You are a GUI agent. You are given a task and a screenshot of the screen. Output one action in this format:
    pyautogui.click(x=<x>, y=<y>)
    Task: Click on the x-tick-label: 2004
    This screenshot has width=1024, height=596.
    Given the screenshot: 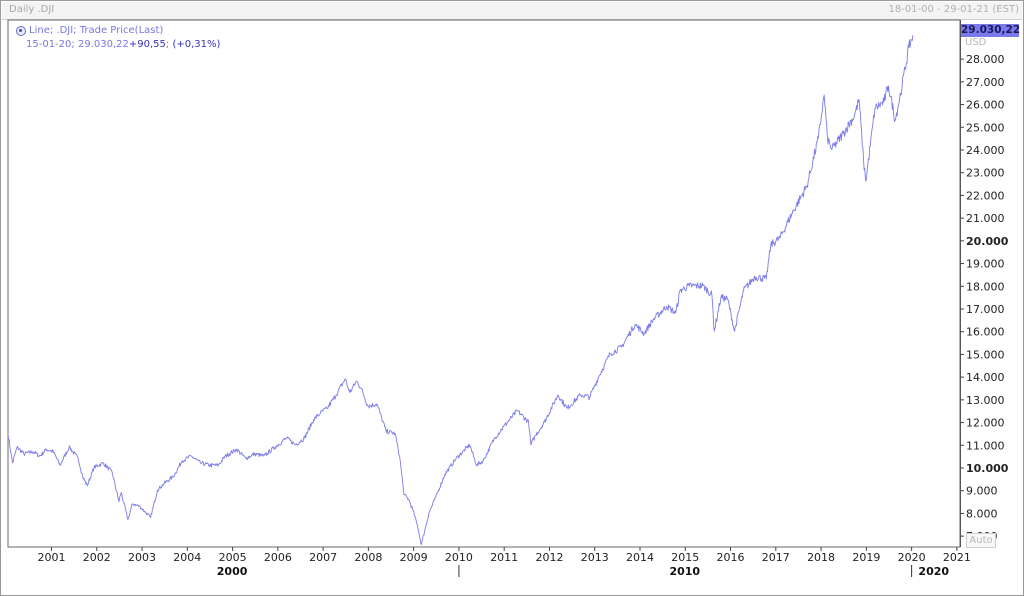 What is the action you would take?
    pyautogui.click(x=187, y=557)
    